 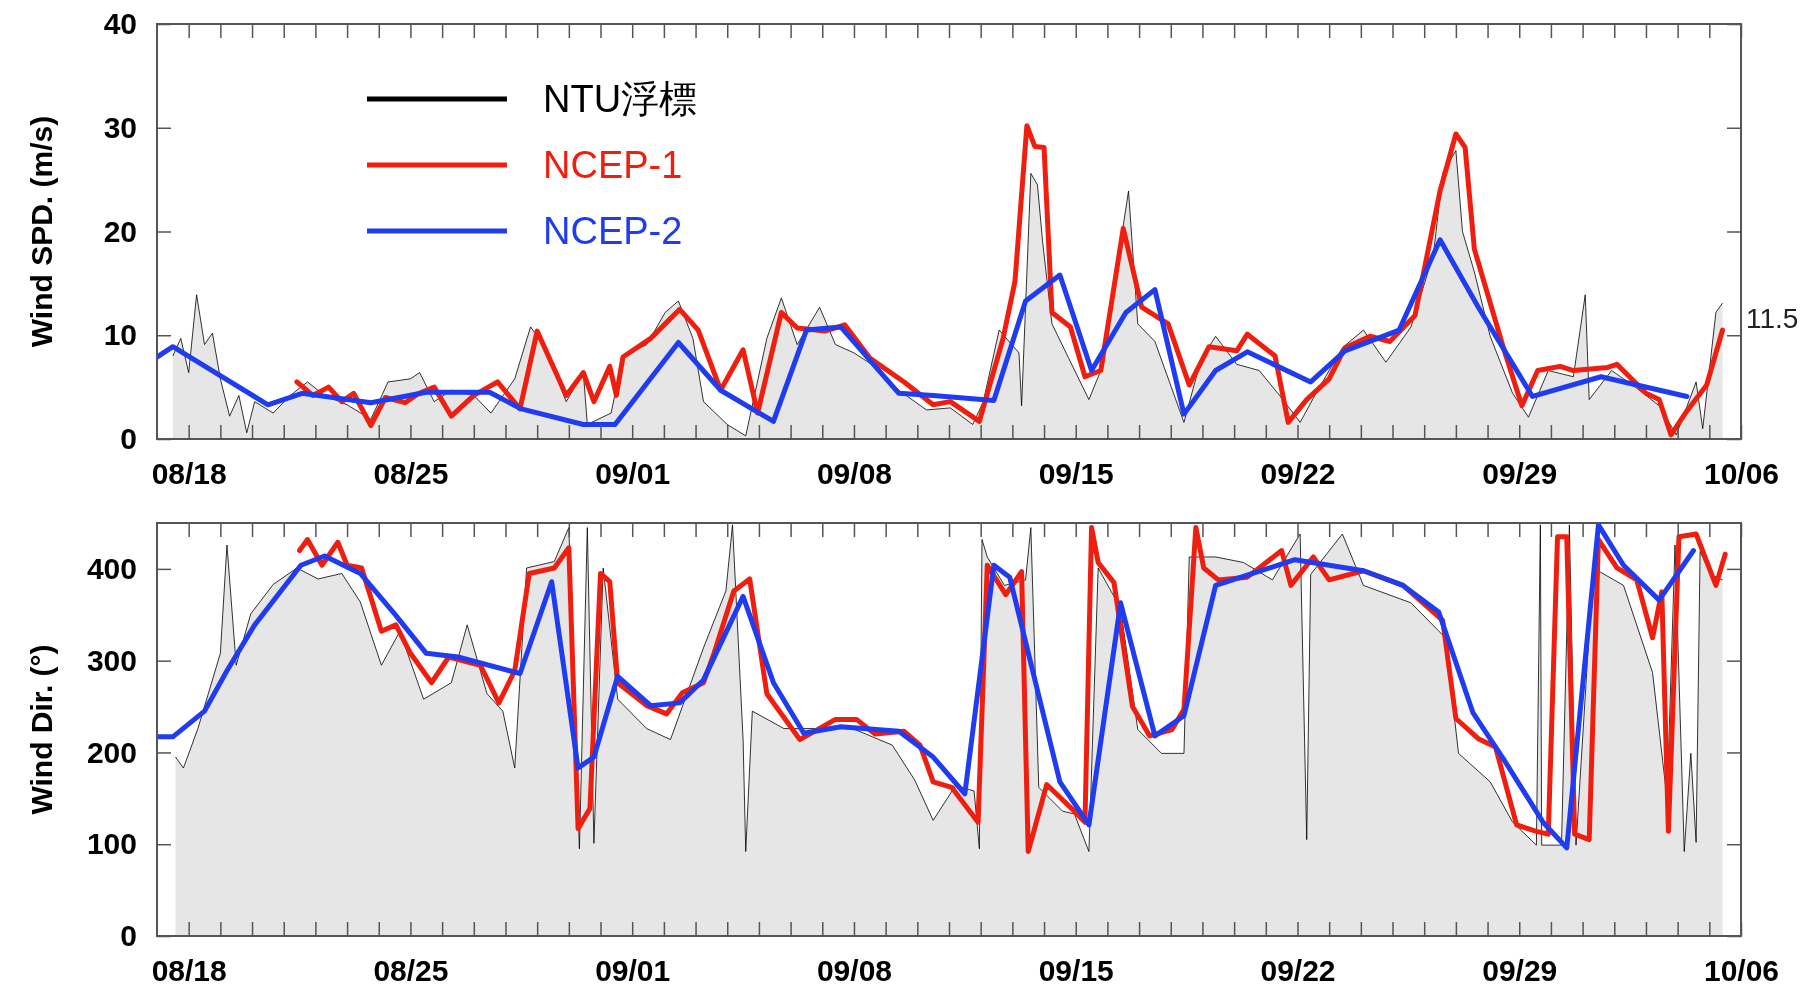 What do you see at coordinates (1772, 319) in the screenshot?
I see `text: 11.5` at bounding box center [1772, 319].